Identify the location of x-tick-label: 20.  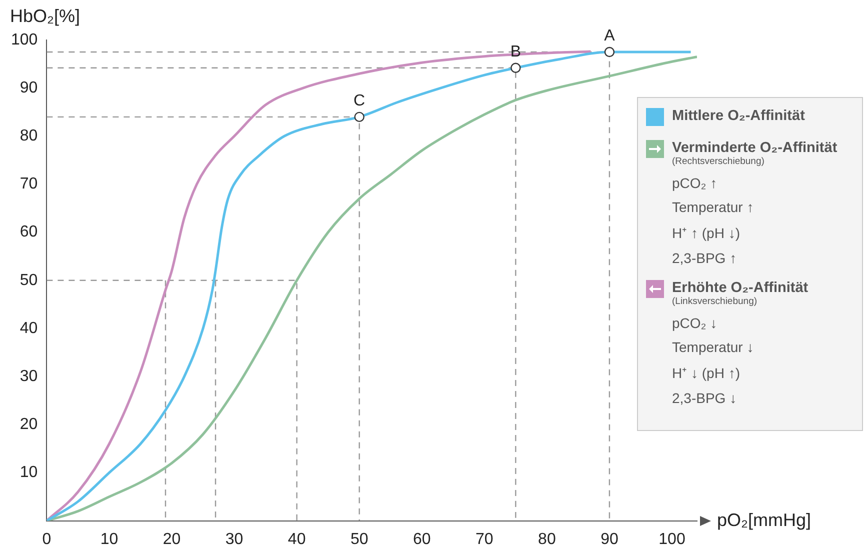
(171, 539).